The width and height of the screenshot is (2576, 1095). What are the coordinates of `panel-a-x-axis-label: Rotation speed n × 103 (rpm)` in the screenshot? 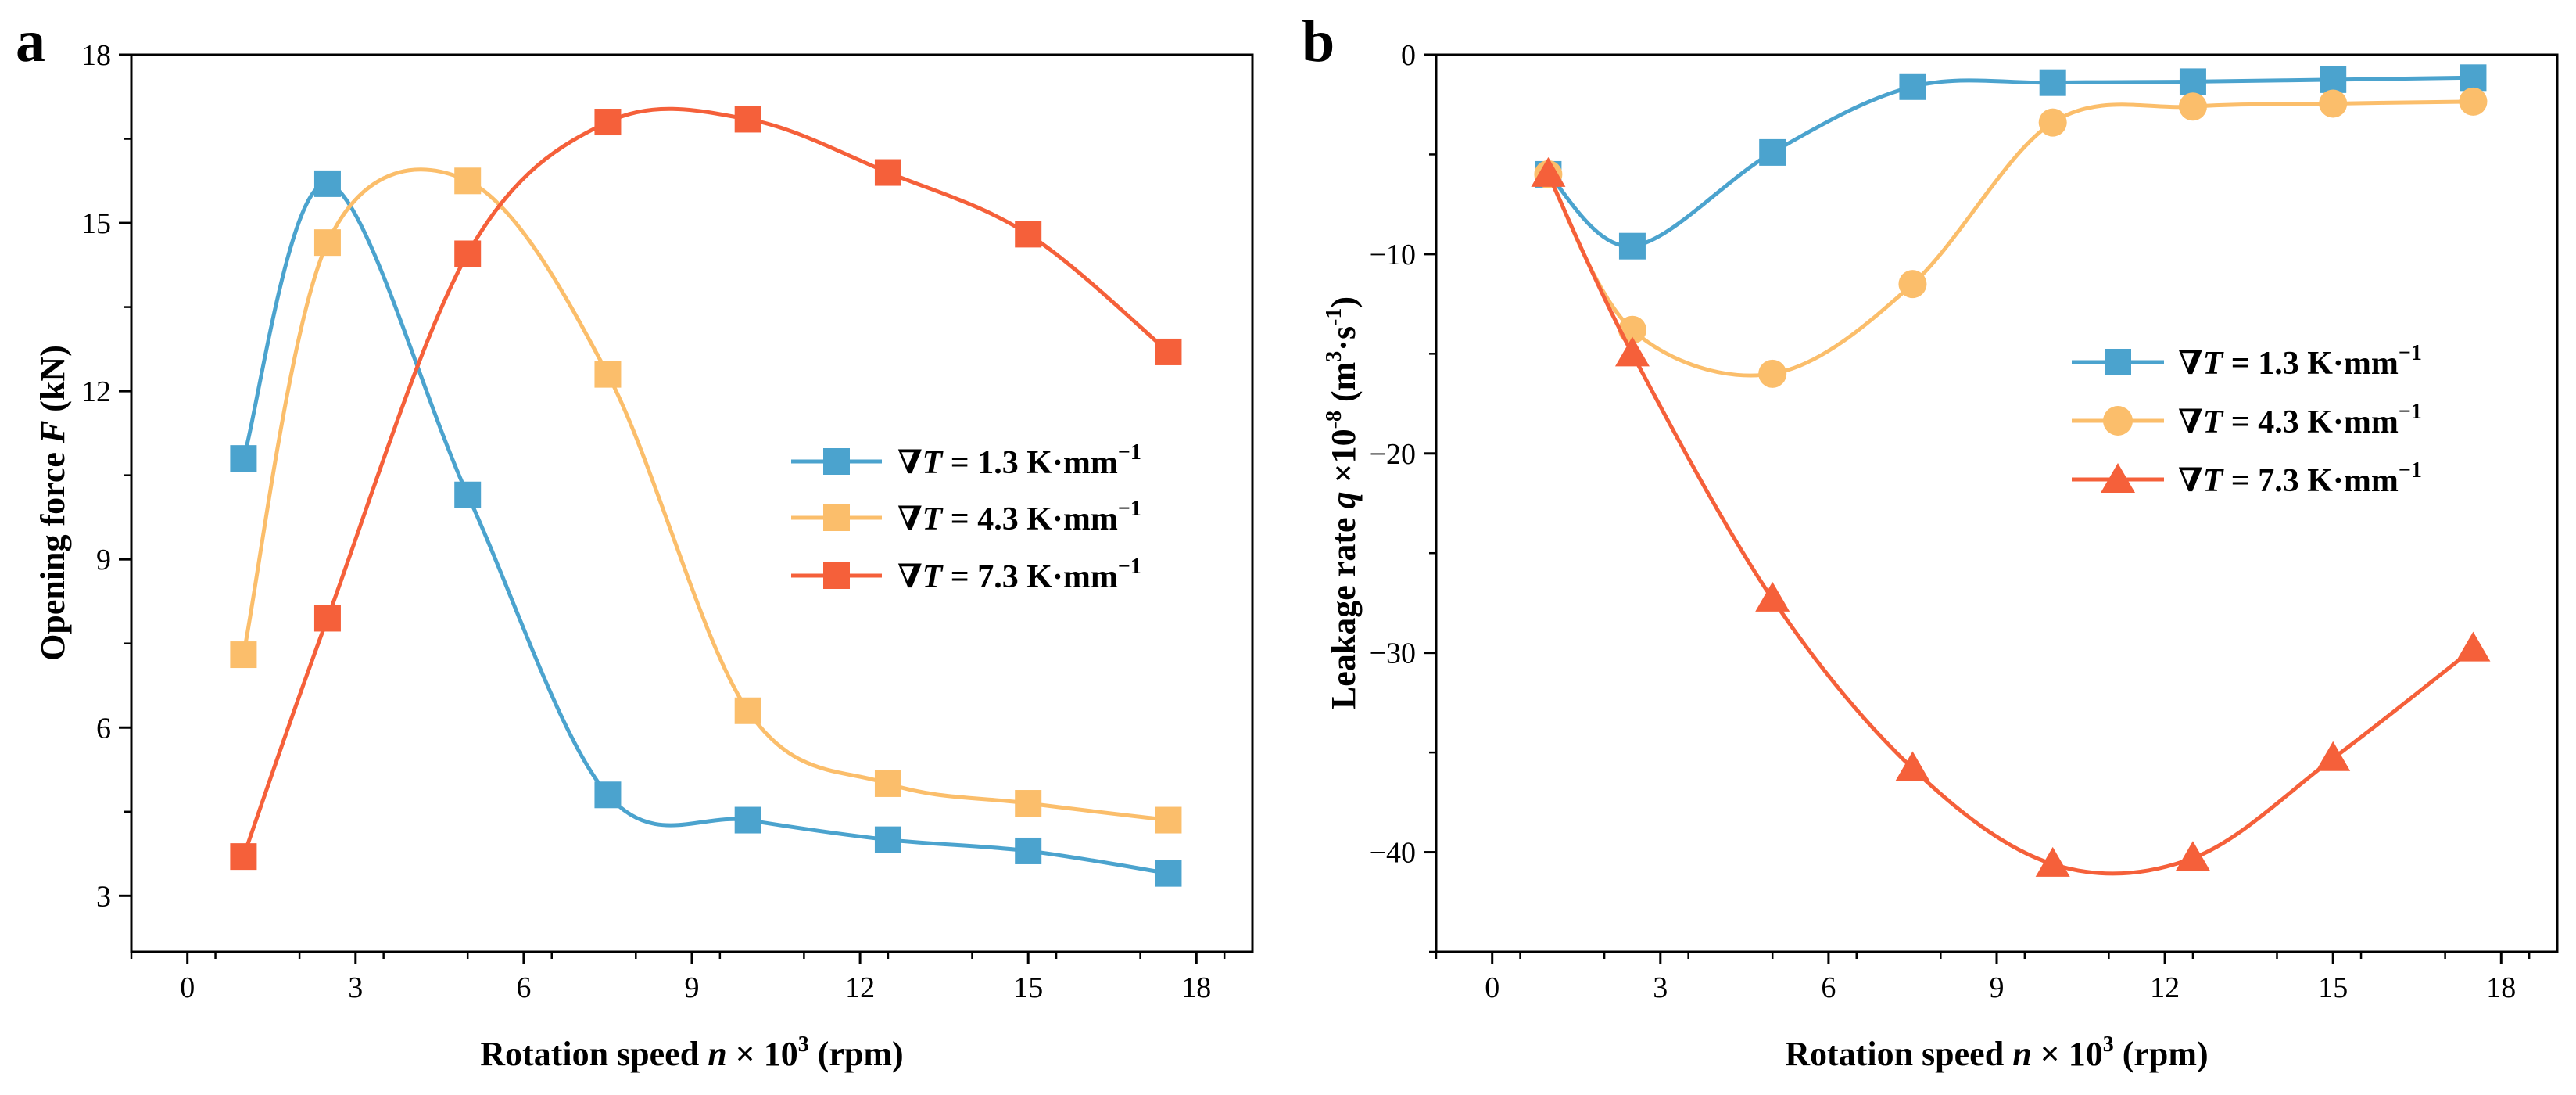 It's located at (691, 1052).